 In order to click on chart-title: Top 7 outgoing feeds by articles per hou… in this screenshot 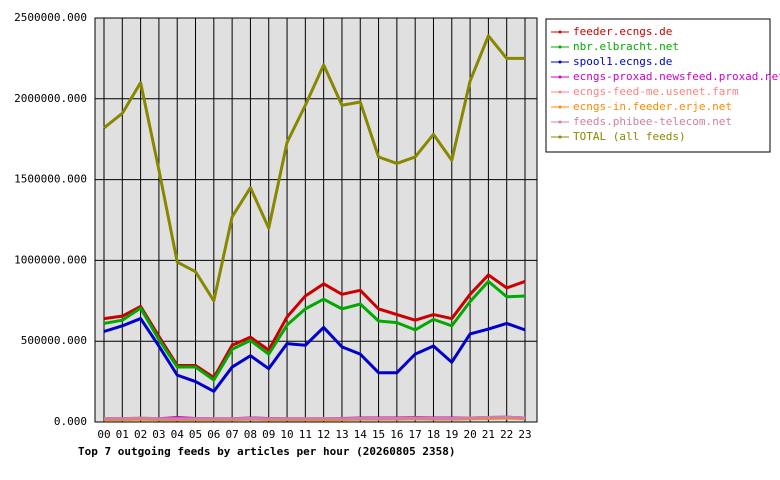, I will do `click(267, 451)`.